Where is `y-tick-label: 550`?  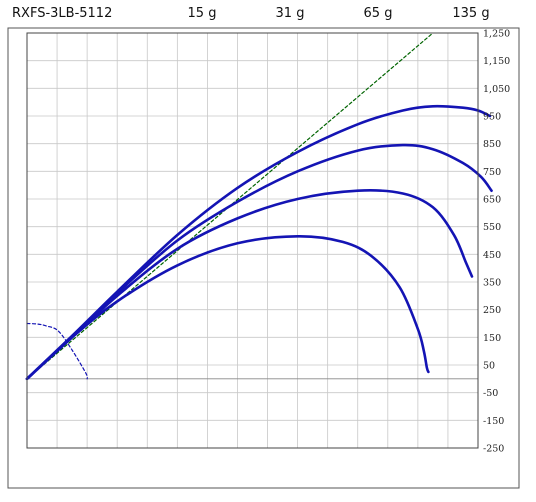 y-tick-label: 550 is located at coordinates (492, 227).